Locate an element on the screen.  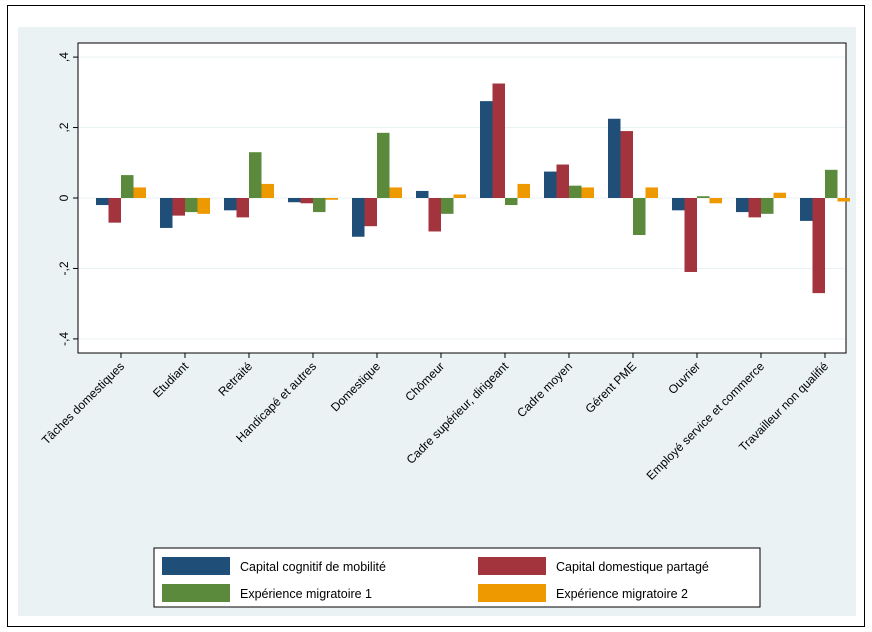
y-tick-label: -,4 is located at coordinates (64, 339).